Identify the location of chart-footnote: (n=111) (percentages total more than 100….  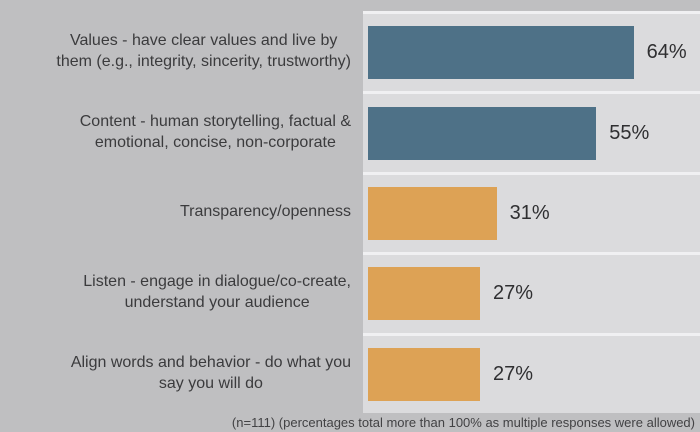
(463, 422).